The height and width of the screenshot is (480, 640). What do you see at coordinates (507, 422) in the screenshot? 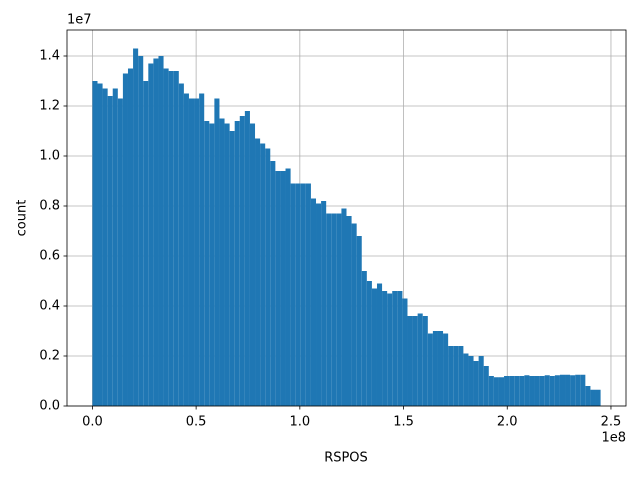
I see `x-tick-label: 2.0` at bounding box center [507, 422].